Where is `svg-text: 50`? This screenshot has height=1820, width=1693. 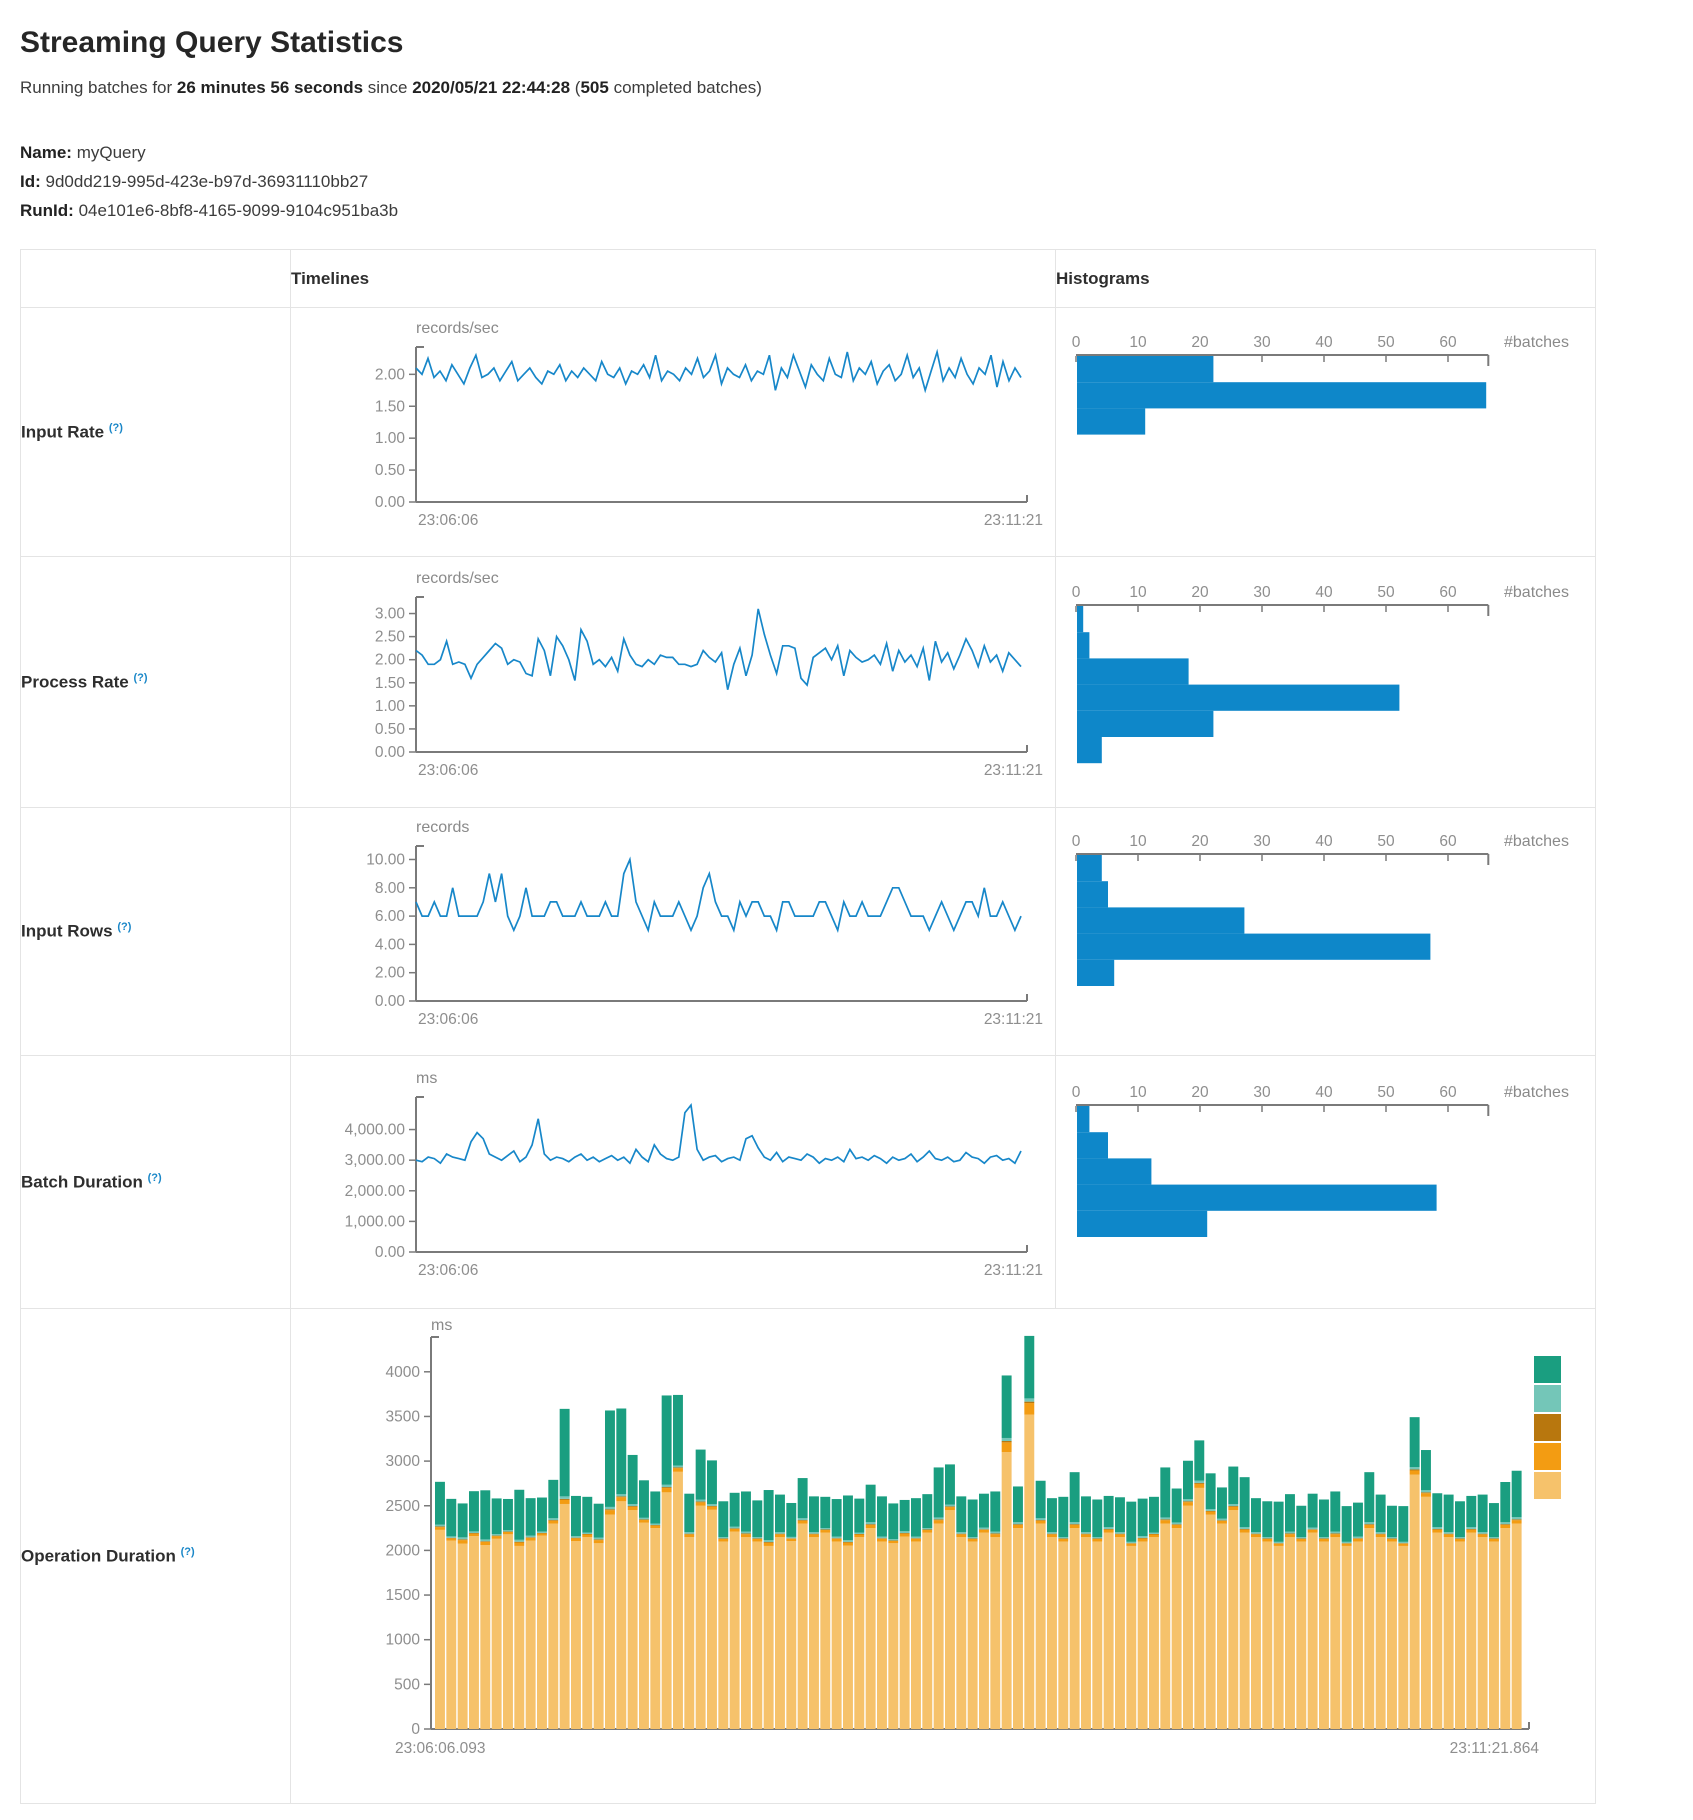
svg-text: 50 is located at coordinates (1386, 592).